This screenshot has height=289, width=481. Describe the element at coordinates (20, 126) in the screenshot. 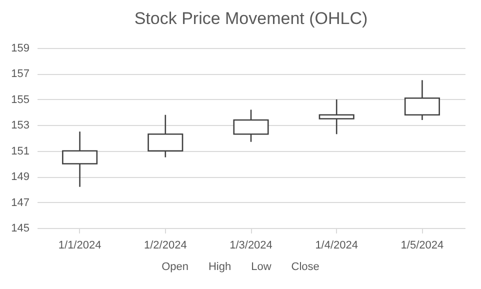

I see `y-tick-label: 153` at that location.